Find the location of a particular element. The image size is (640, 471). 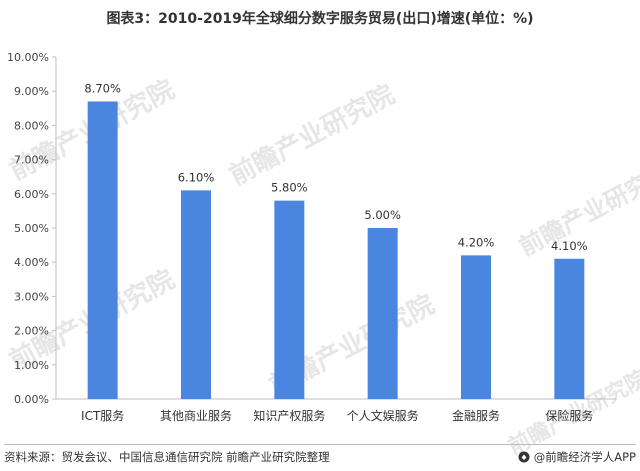

brand-credit: @前瞻经济学人APP is located at coordinates (577, 457).